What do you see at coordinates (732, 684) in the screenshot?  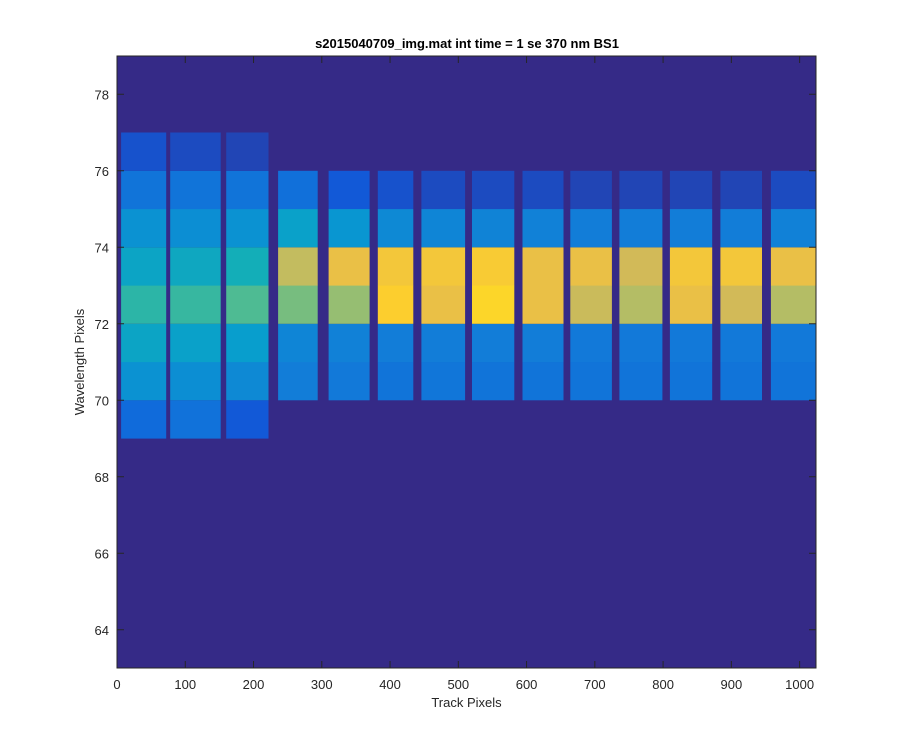 I see `x-tick-label: 900` at bounding box center [732, 684].